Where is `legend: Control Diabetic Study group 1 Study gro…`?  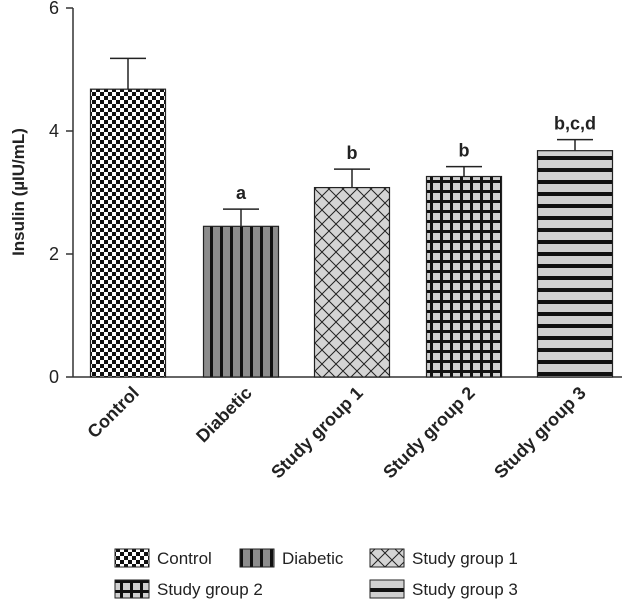 legend: Control Diabetic Study group 1 Study gro… is located at coordinates (316, 573).